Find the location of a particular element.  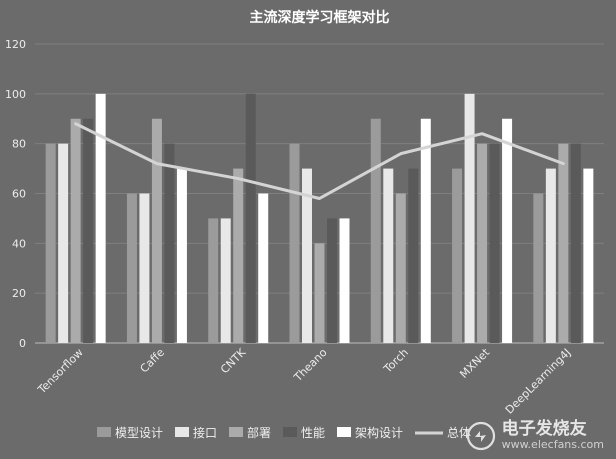

watermark-url: www.elecfans.com is located at coordinates (552, 445).